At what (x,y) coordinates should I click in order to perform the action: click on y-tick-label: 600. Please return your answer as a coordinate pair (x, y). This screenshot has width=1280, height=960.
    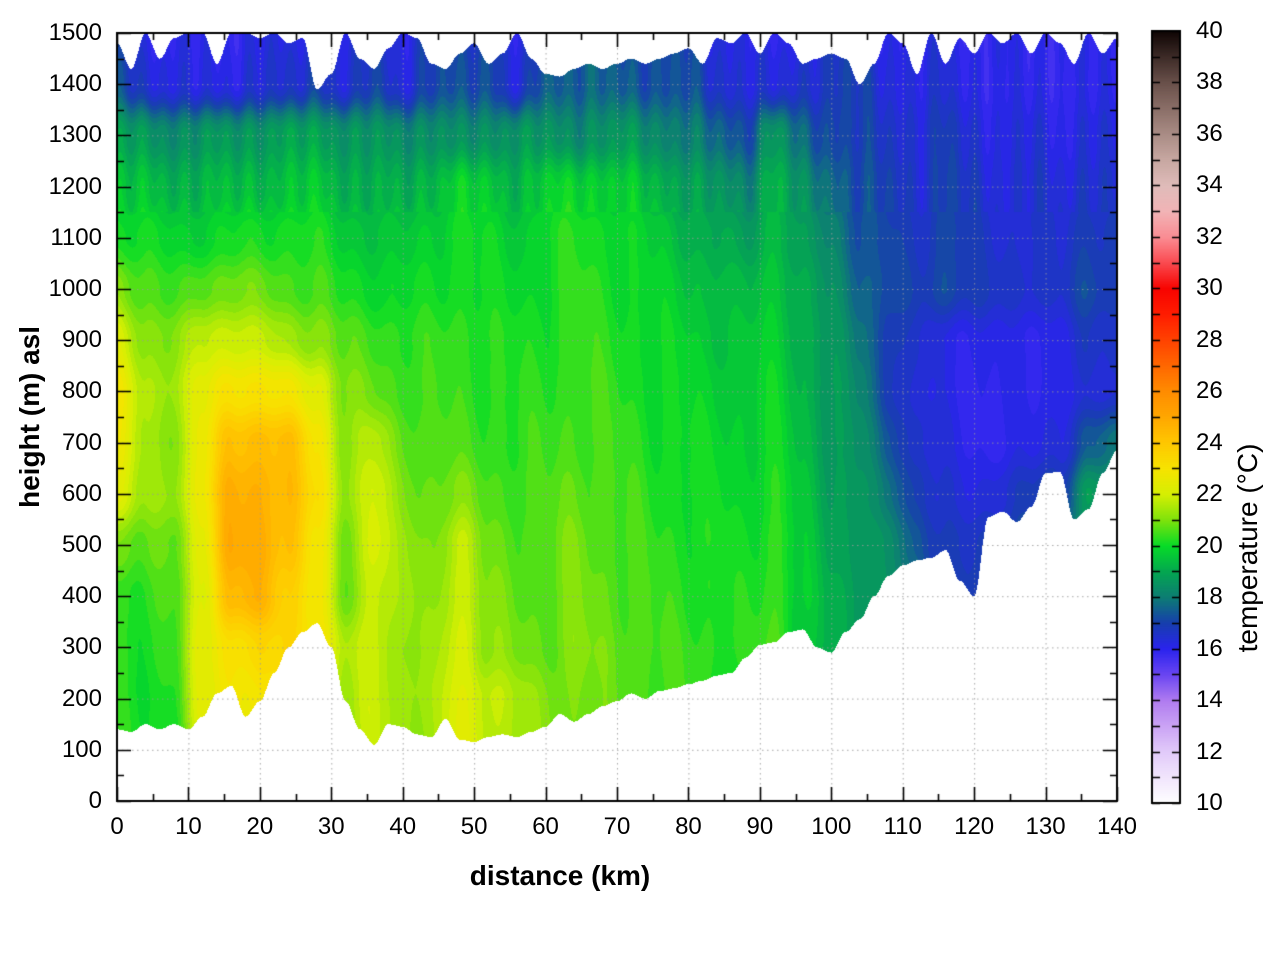
    Looking at the image, I should click on (81, 493).